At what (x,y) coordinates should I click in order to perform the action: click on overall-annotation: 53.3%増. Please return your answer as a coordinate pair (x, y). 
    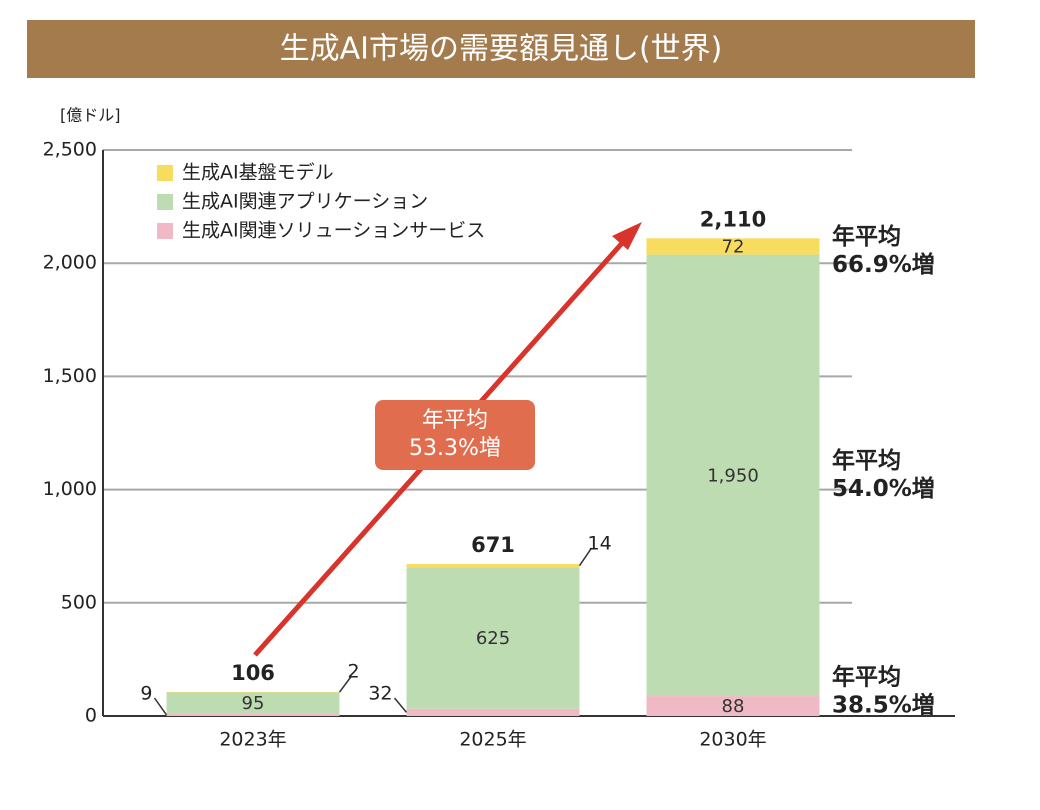
    Looking at the image, I should click on (455, 448).